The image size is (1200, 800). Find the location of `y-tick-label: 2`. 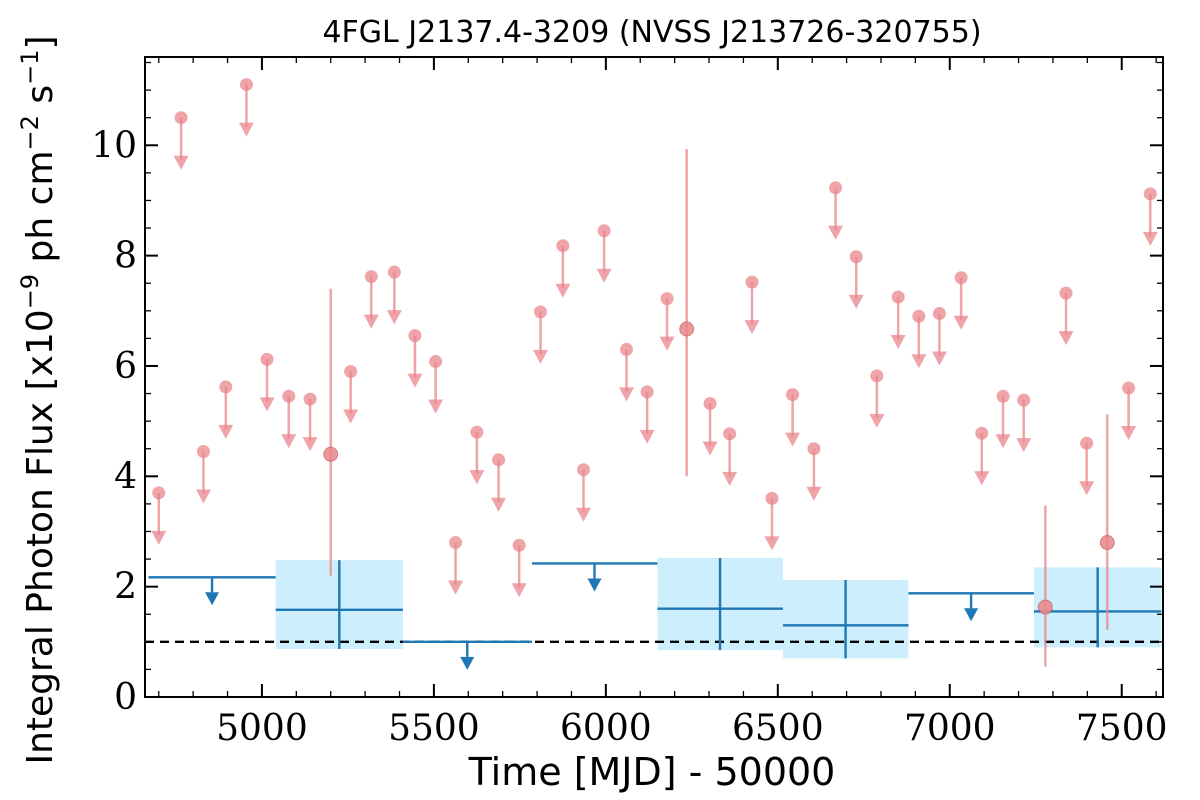

y-tick-label: 2 is located at coordinates (125, 587).